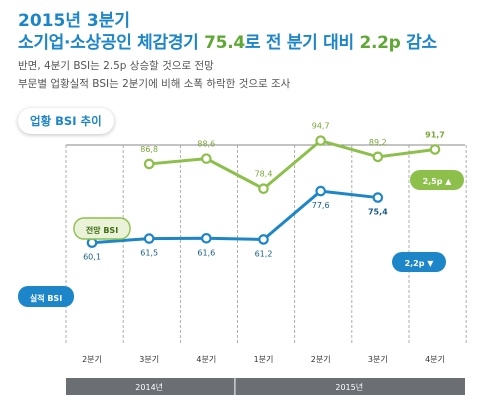  What do you see at coordinates (264, 359) in the screenshot?
I see `x-tick-label: 1분기` at bounding box center [264, 359].